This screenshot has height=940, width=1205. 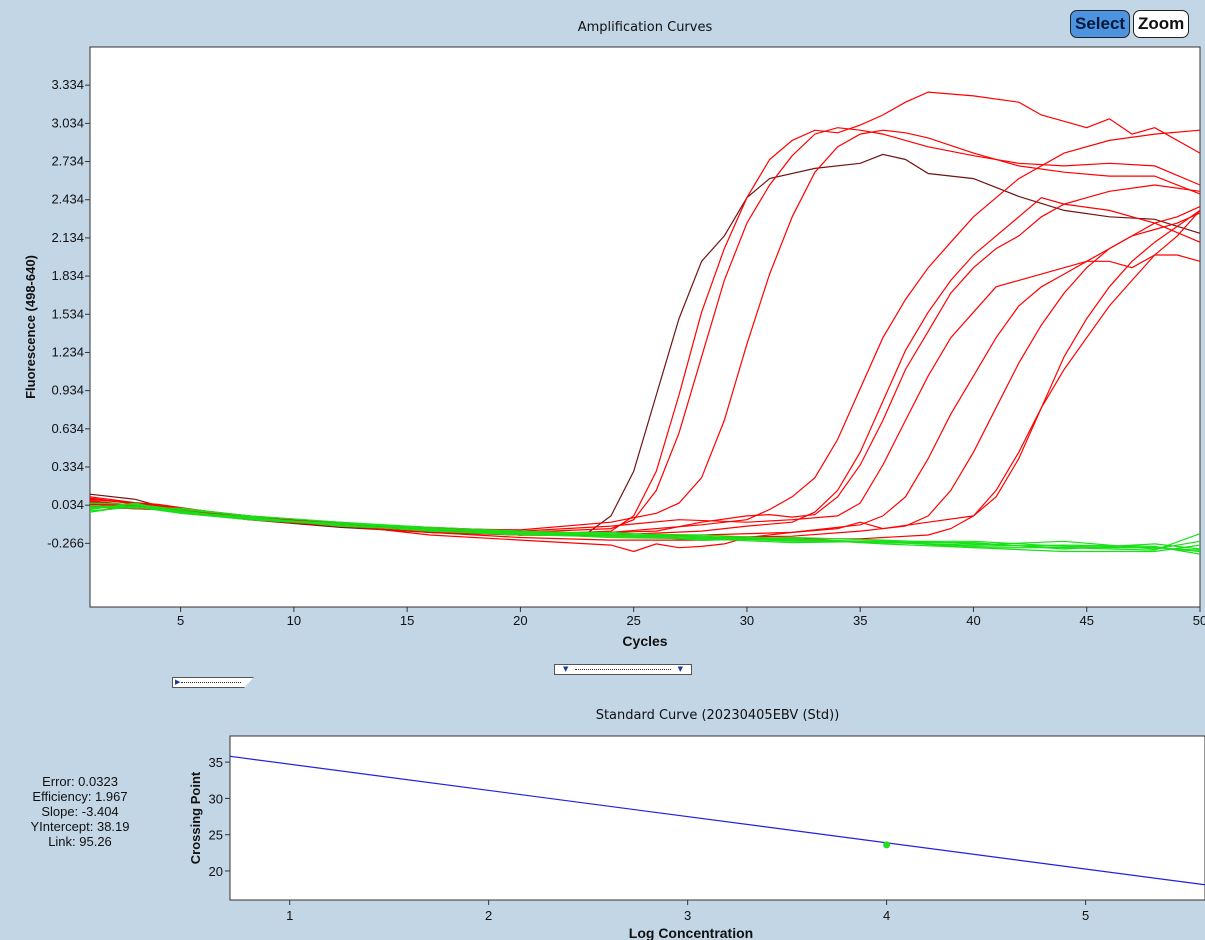 I want to click on amplification-x-tick-label: 45, so click(x=1087, y=620).